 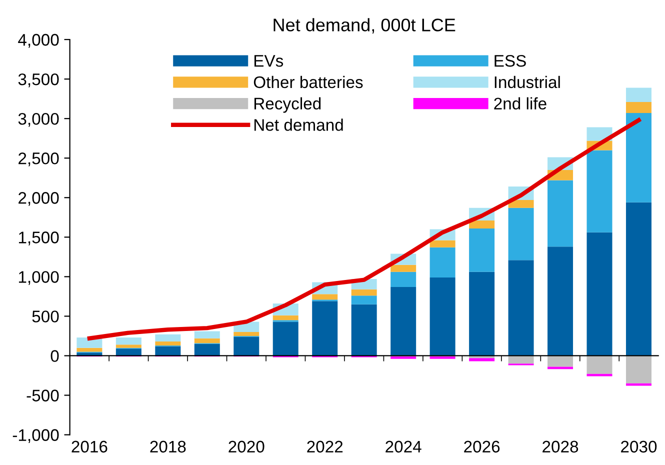 I want to click on y-tick-label: 3,500, so click(x=38, y=80).